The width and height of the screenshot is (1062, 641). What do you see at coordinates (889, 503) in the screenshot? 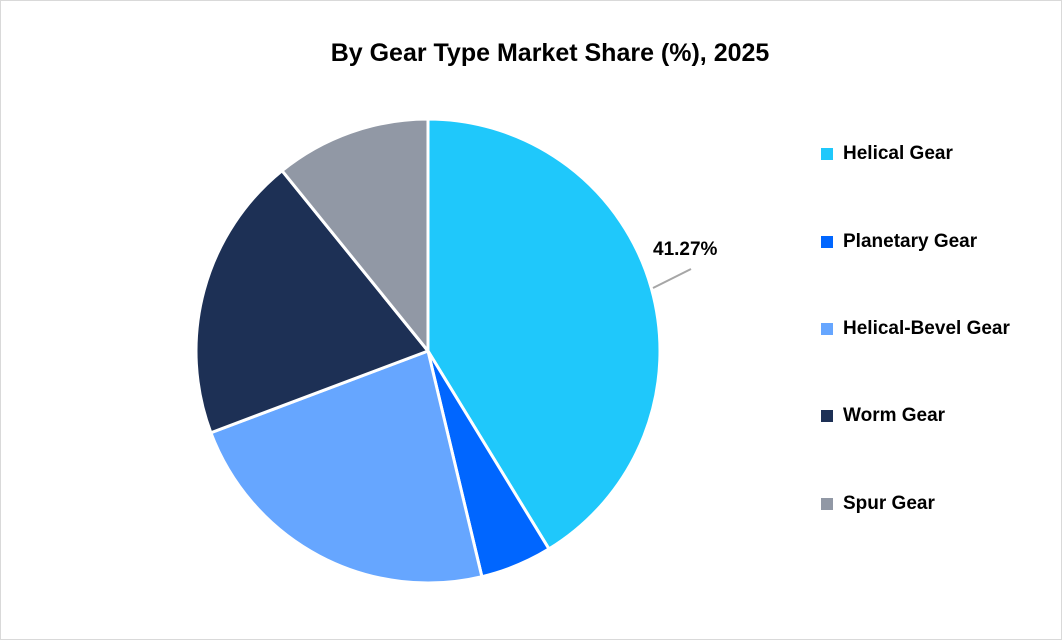
I see `legend-label: Spur Gear` at bounding box center [889, 503].